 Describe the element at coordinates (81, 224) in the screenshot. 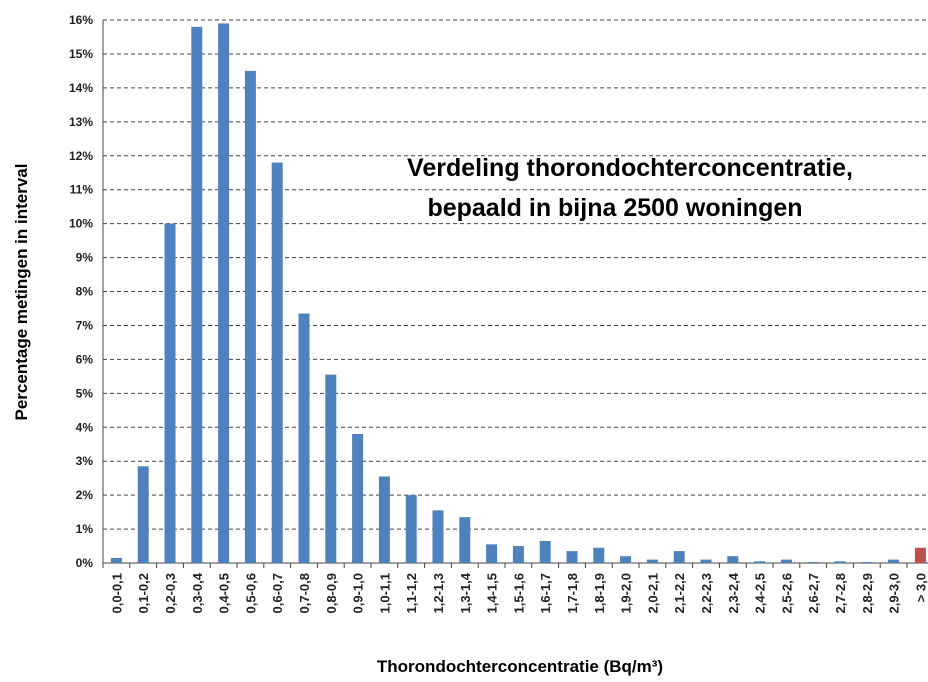

I see `y-tick-label: 10%` at that location.